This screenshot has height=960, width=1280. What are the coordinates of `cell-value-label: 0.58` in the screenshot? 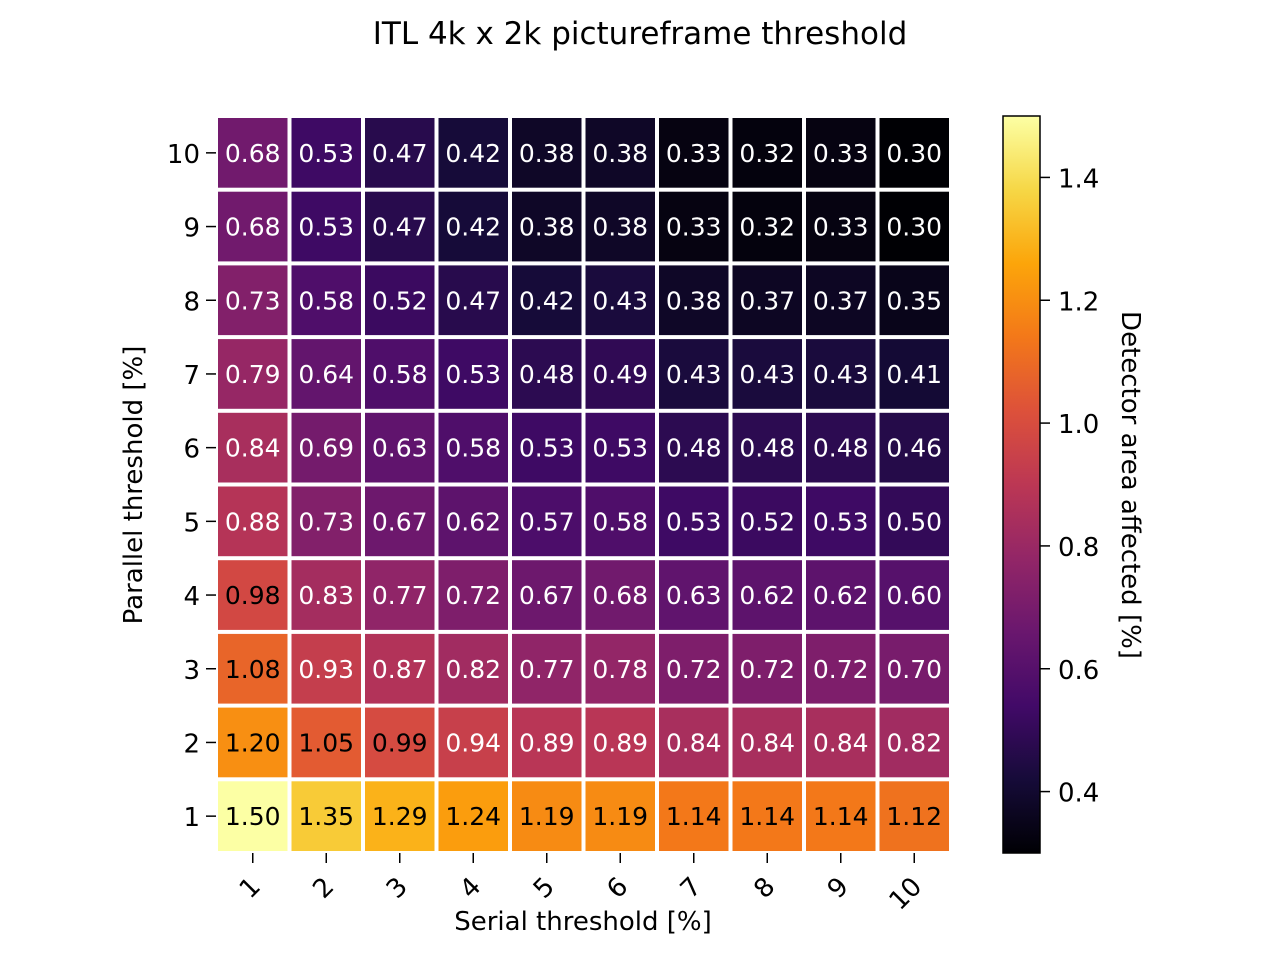 It's located at (620, 521).